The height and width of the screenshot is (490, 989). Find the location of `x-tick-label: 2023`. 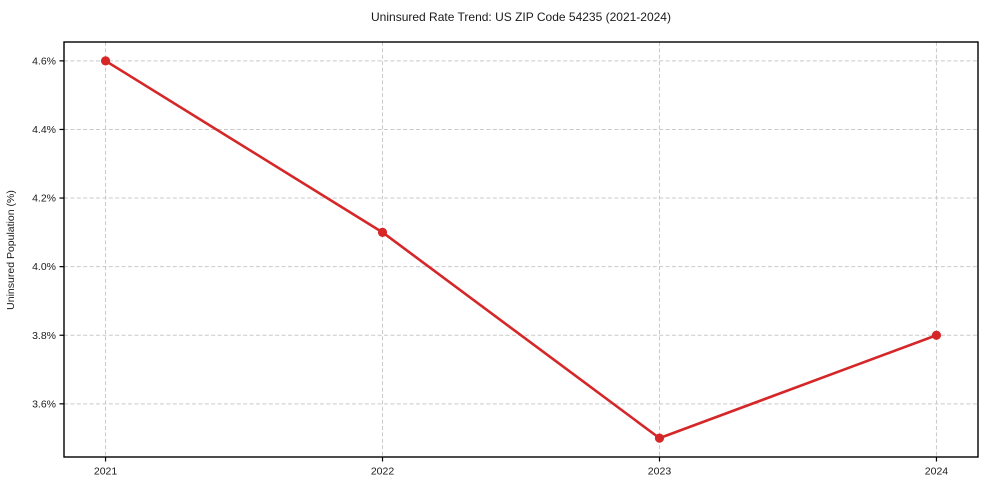

x-tick-label: 2023 is located at coordinates (660, 472).